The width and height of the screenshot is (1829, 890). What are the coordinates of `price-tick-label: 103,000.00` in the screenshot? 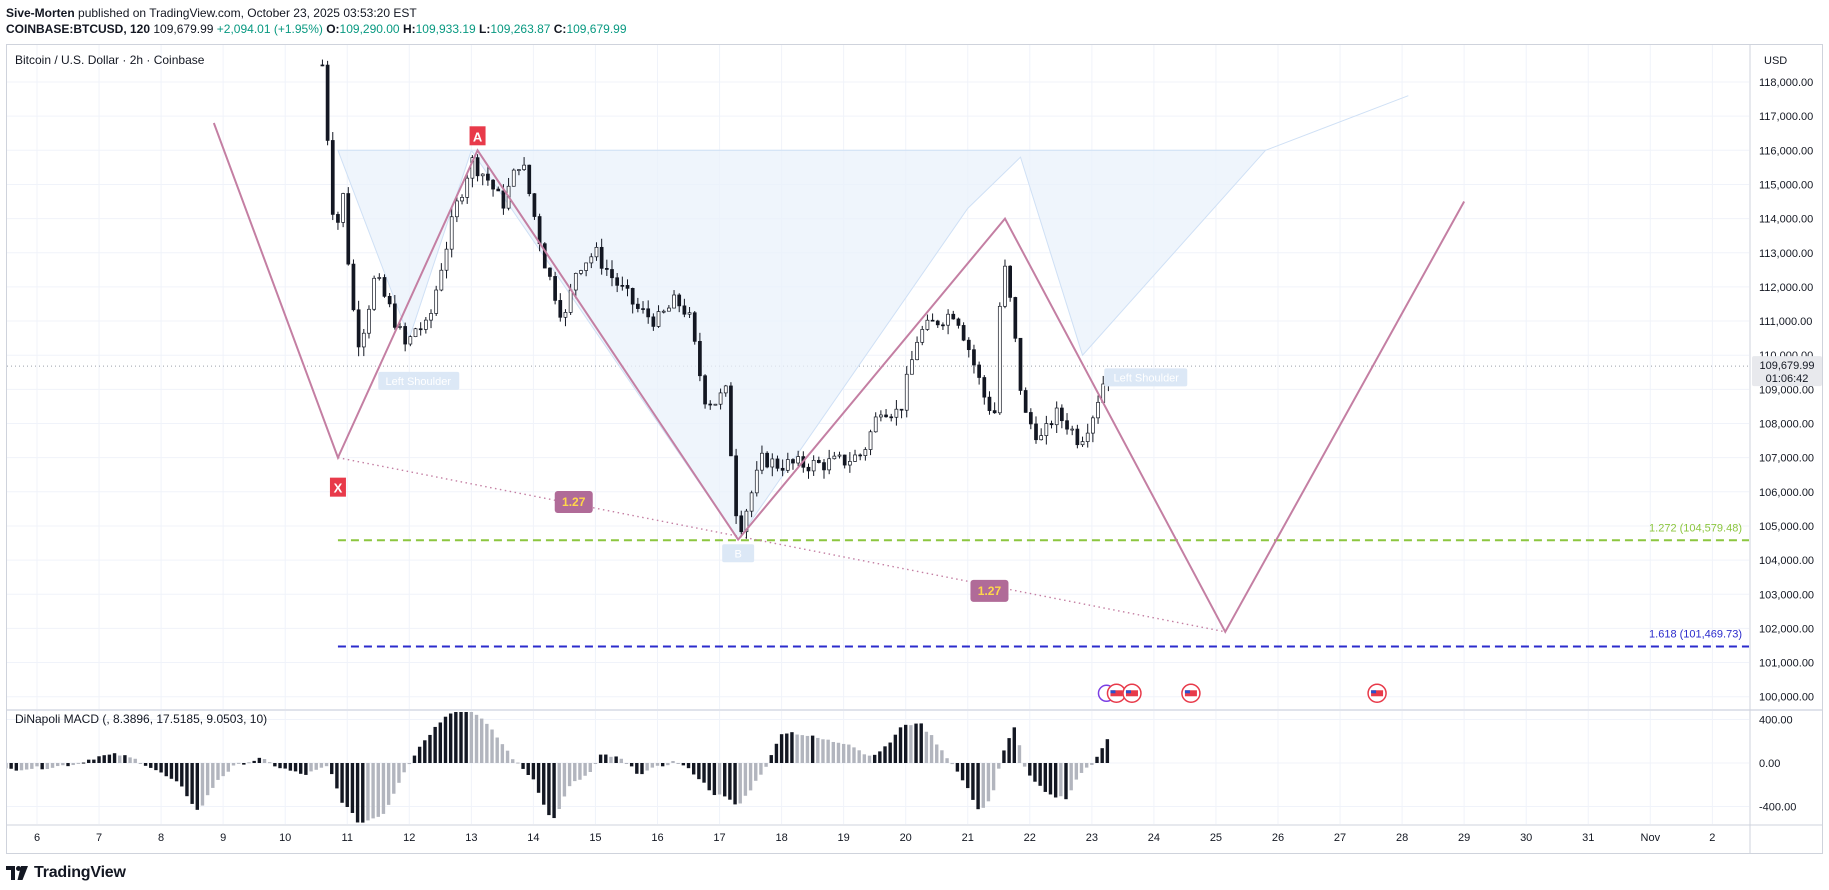 It's located at (1786, 595).